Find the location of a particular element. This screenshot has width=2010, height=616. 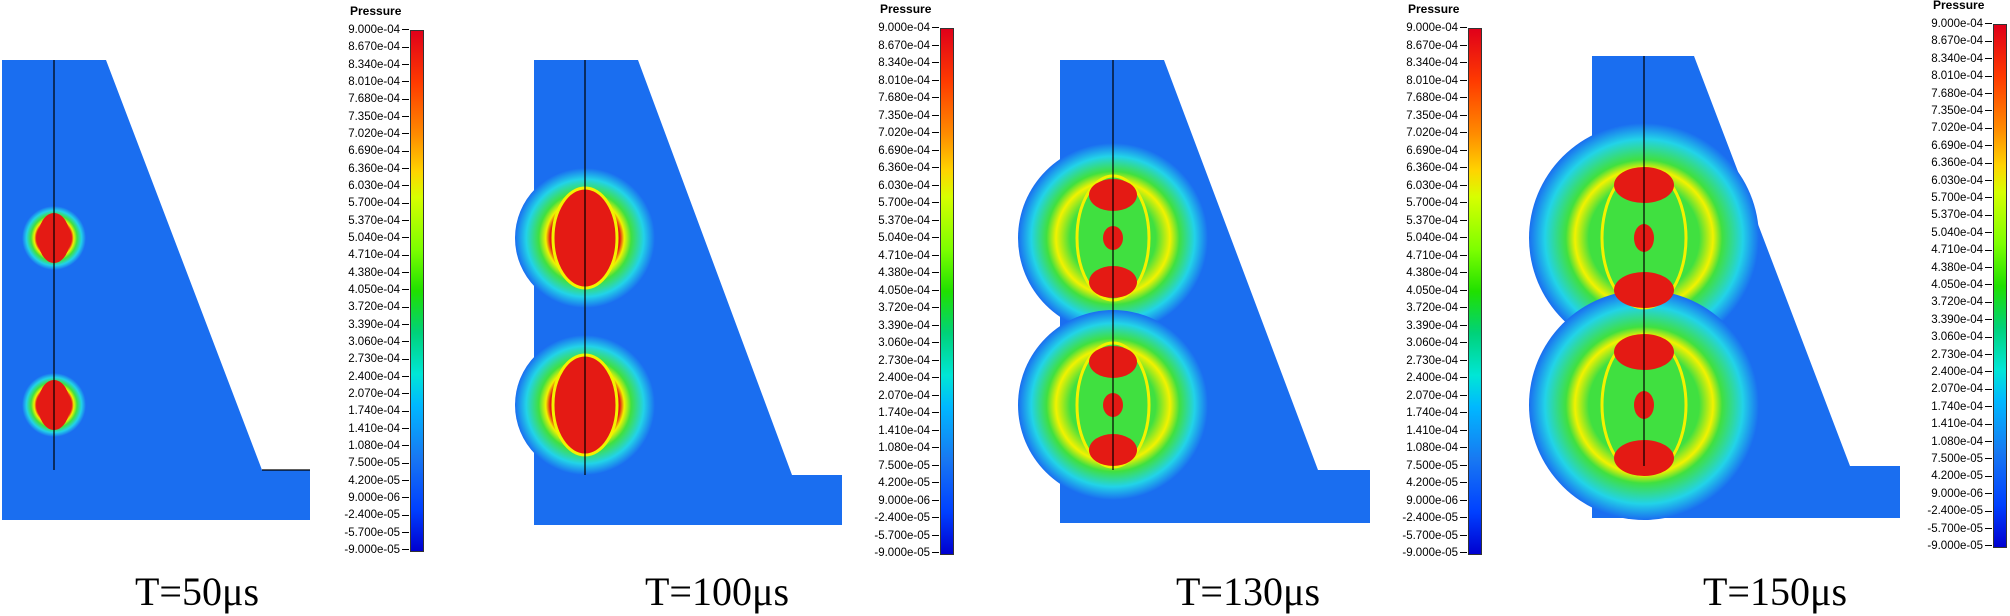

dam-simulation-t130 is located at coordinates (1194, 291).